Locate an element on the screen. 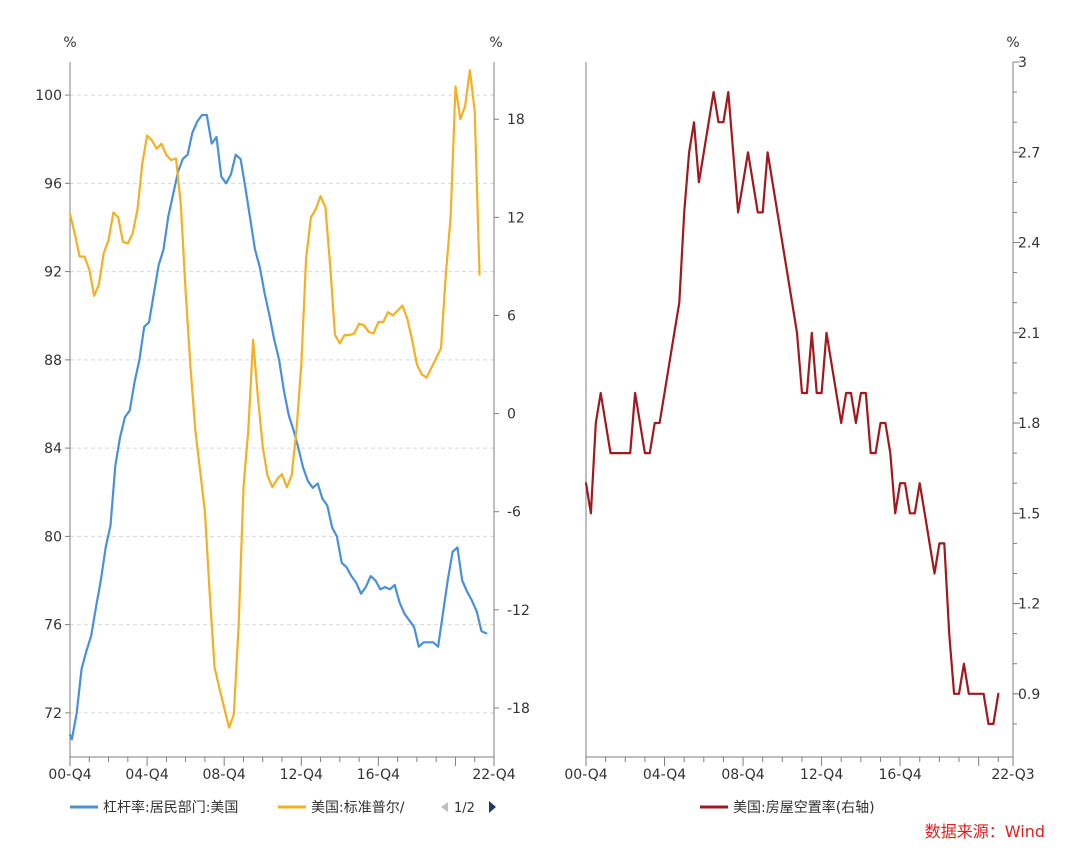  y-right-tick-label: -12 is located at coordinates (518, 611).